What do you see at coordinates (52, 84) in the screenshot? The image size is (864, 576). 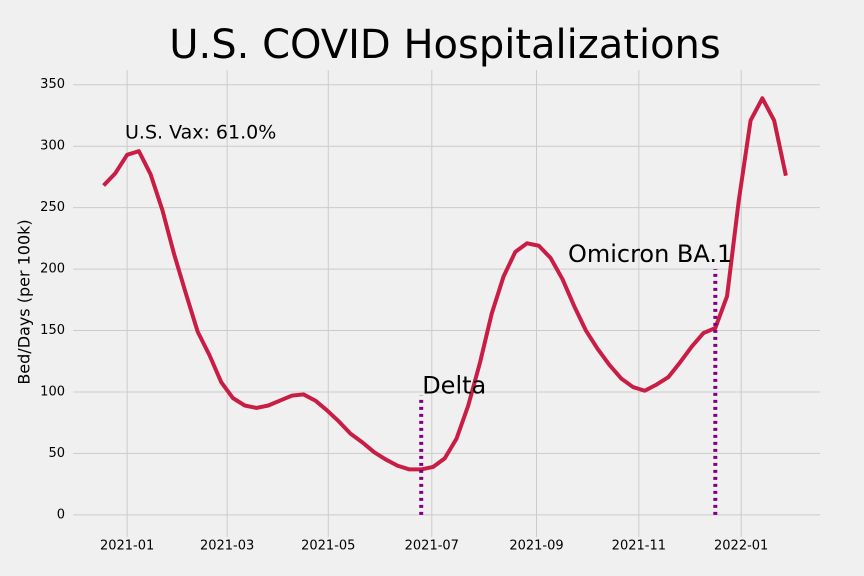 I see `y-tick-label: 350` at bounding box center [52, 84].